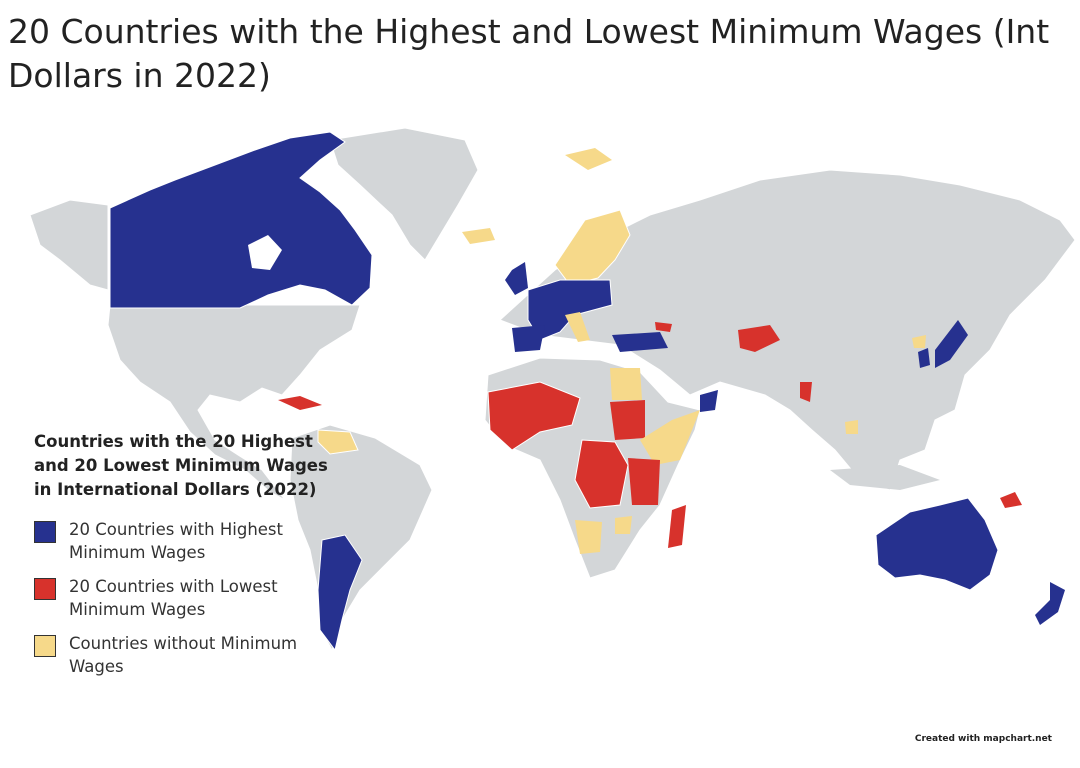  What do you see at coordinates (627, 420) in the screenshot?
I see `region-sudan` at bounding box center [627, 420].